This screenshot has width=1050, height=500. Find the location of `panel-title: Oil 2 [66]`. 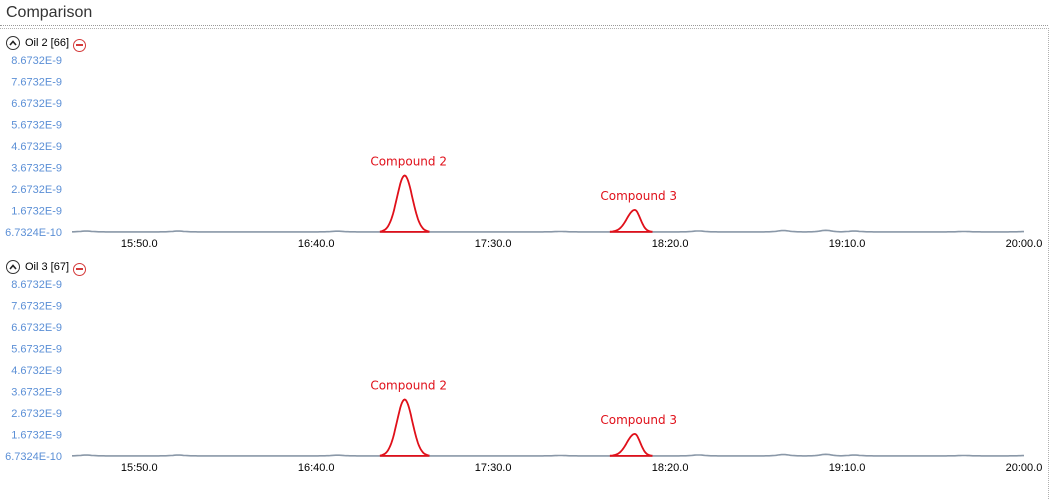

panel-title: Oil 2 [66] is located at coordinates (47, 43).